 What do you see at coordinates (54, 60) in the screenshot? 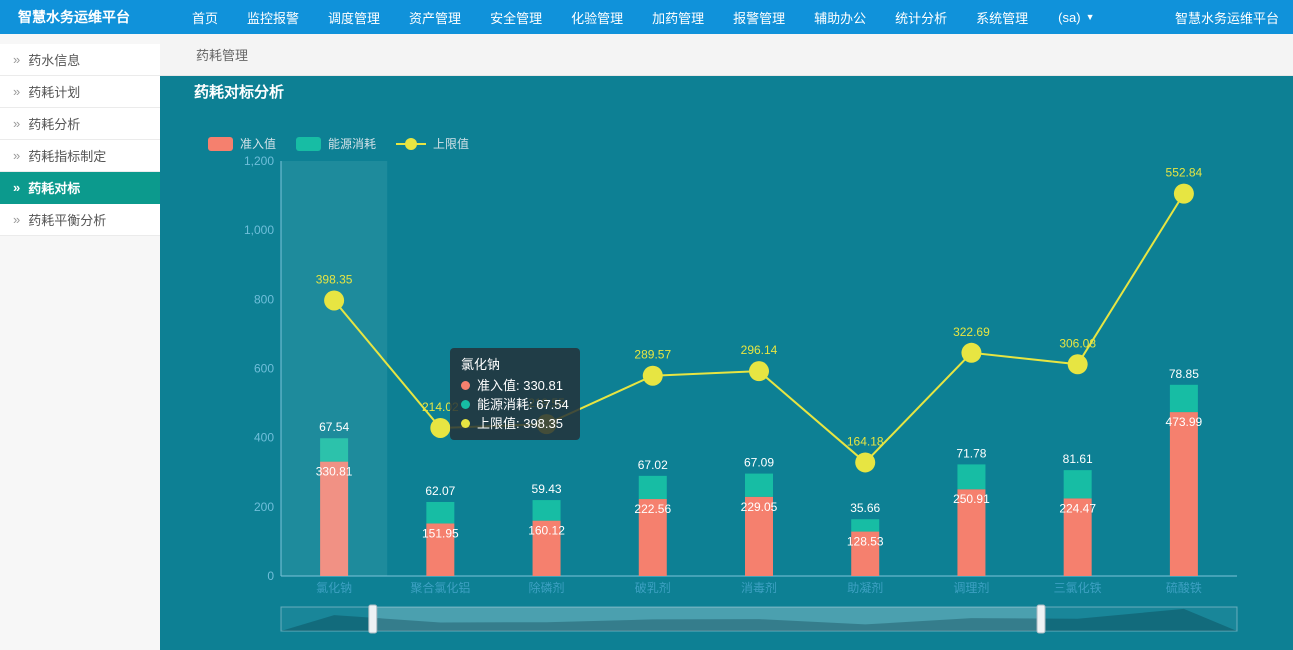
I see `sidebar-item-label: 药水信息` at bounding box center [54, 60].